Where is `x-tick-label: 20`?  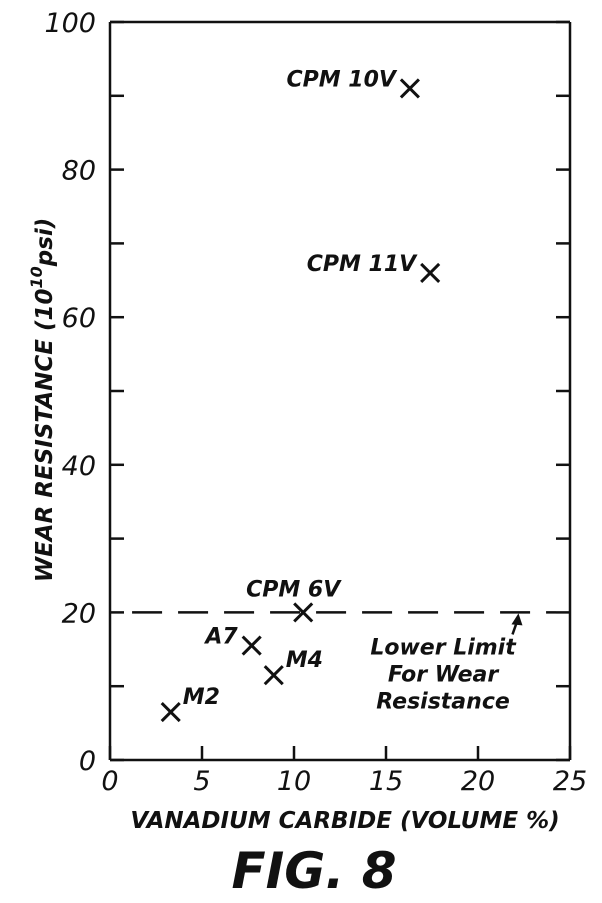 x-tick-label: 20 is located at coordinates (478, 781).